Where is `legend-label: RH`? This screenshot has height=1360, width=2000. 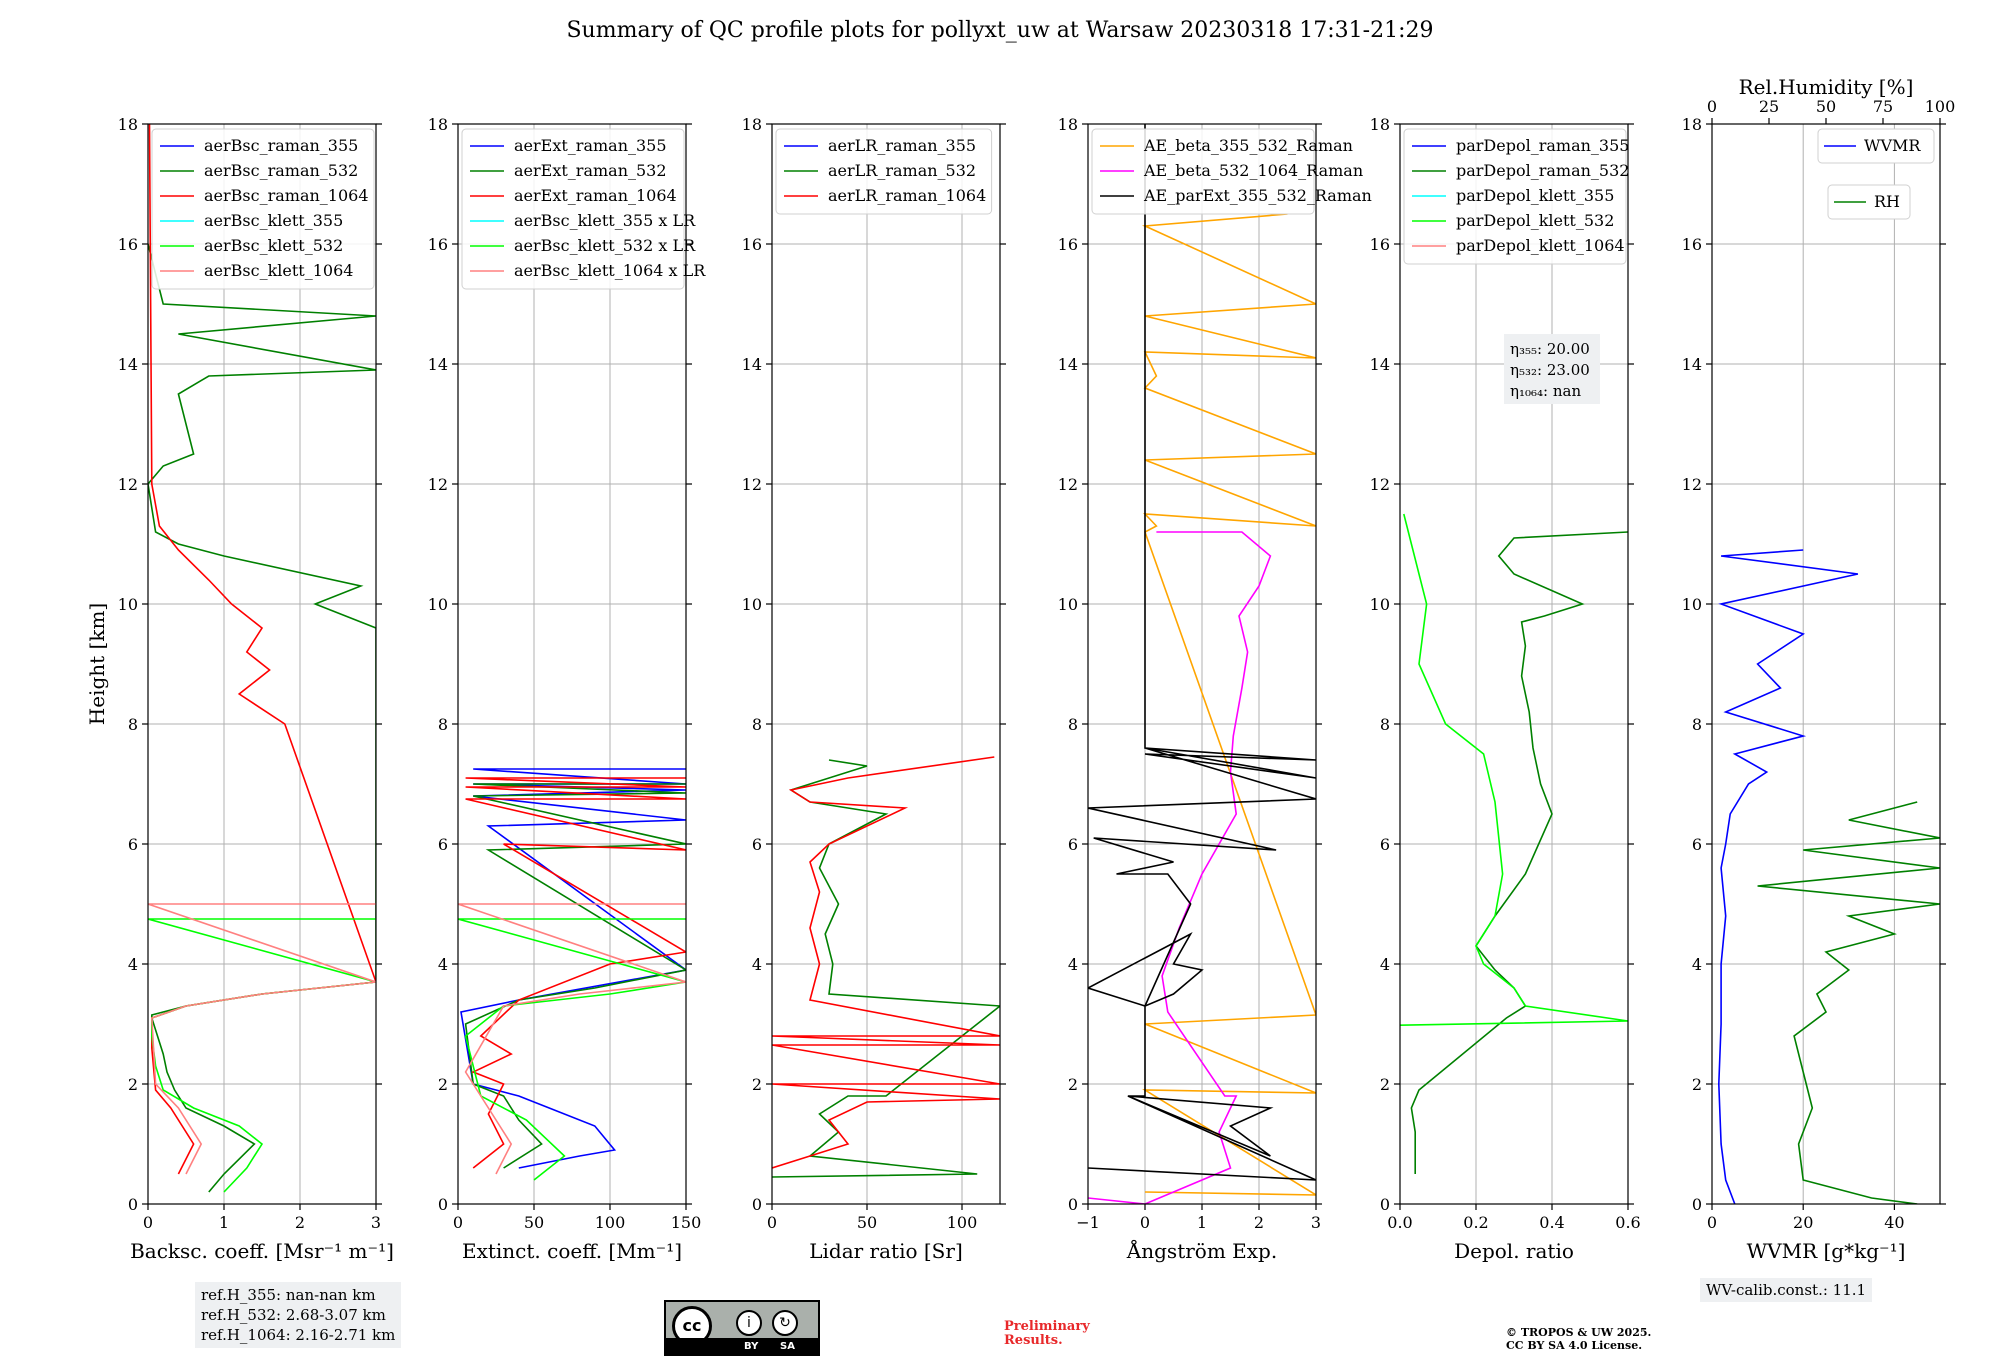 legend-label: RH is located at coordinates (1887, 201).